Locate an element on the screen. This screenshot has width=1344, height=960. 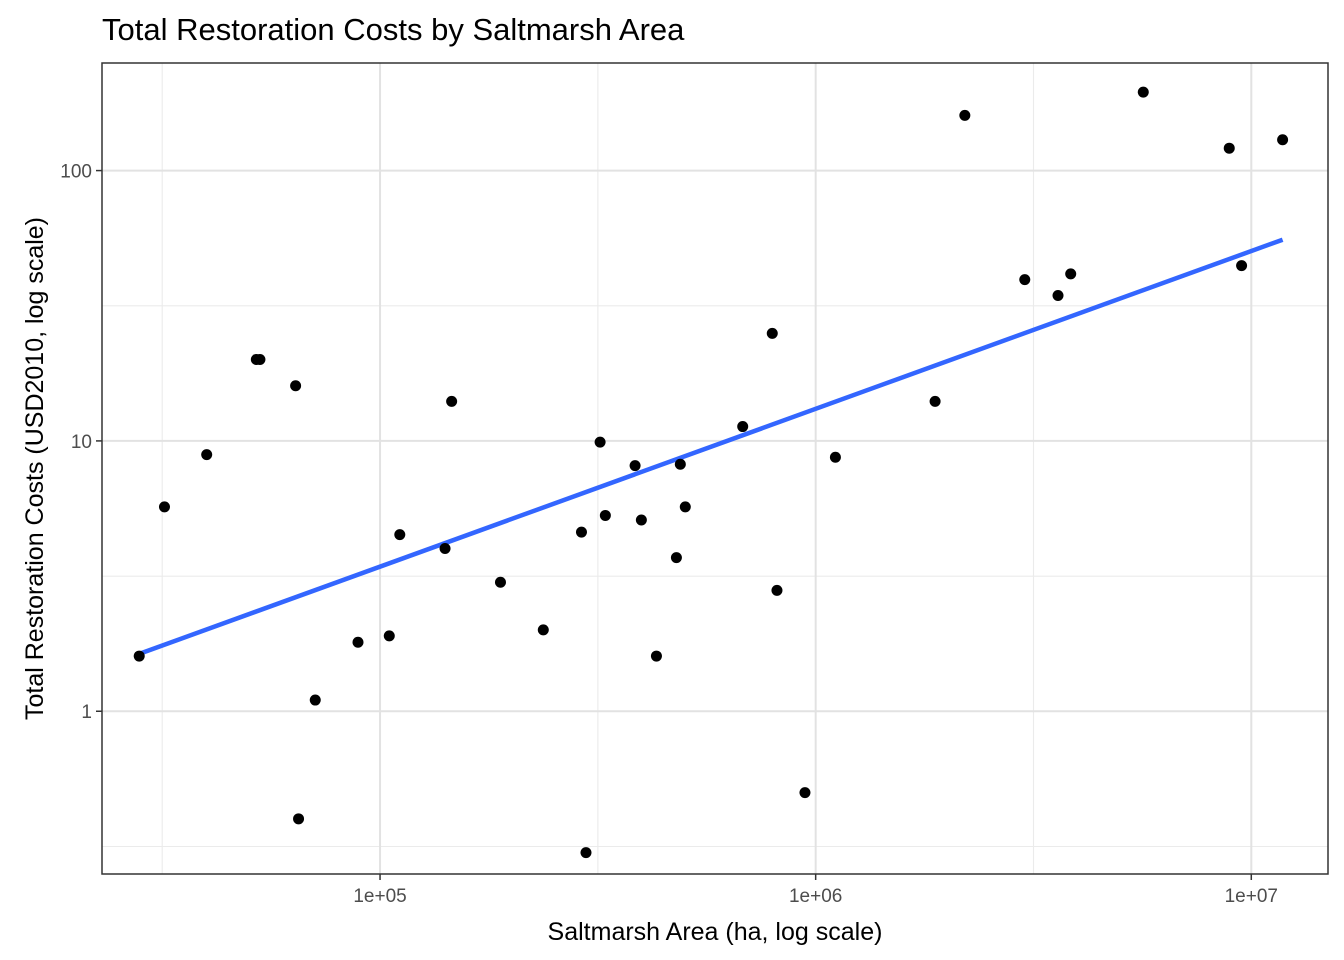
x-axis-title: Saltmarsh Area (ha, log scale) is located at coordinates (715, 932).